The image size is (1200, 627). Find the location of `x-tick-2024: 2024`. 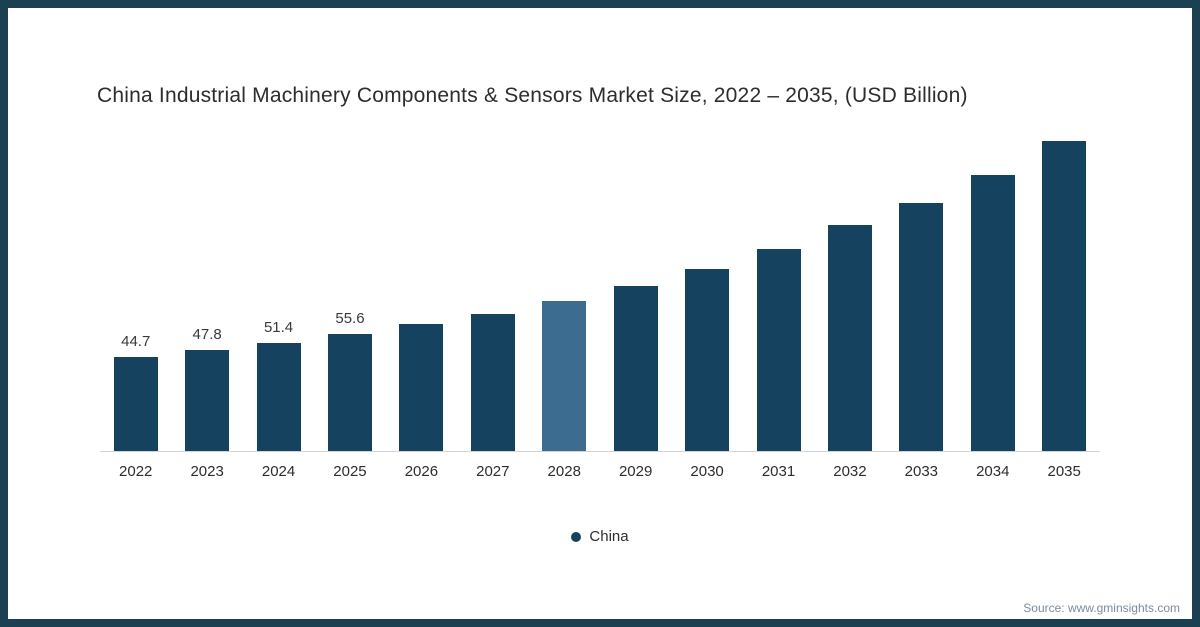

x-tick-2024: 2024 is located at coordinates (278, 471).